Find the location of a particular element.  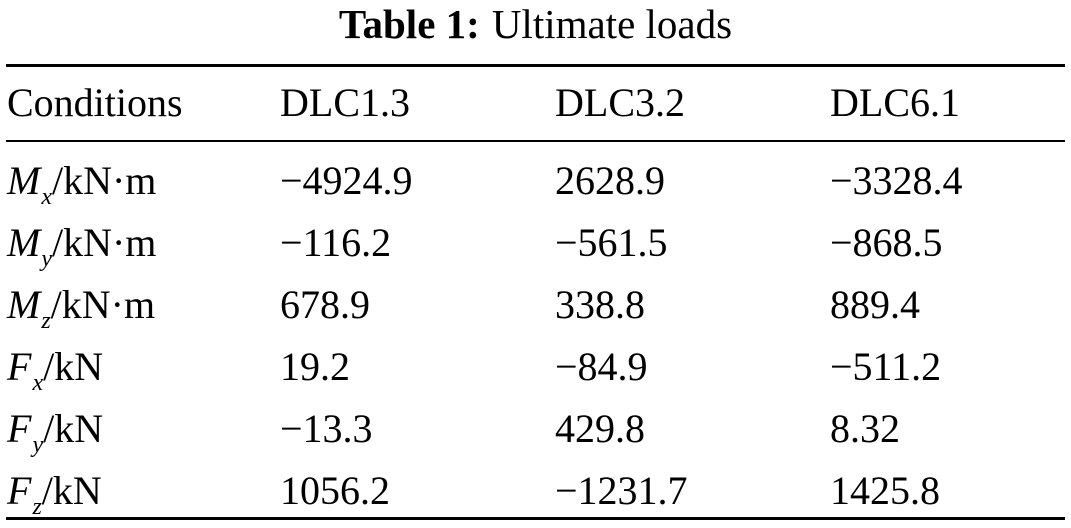

table-cell: 1425.8 is located at coordinates (885, 490).